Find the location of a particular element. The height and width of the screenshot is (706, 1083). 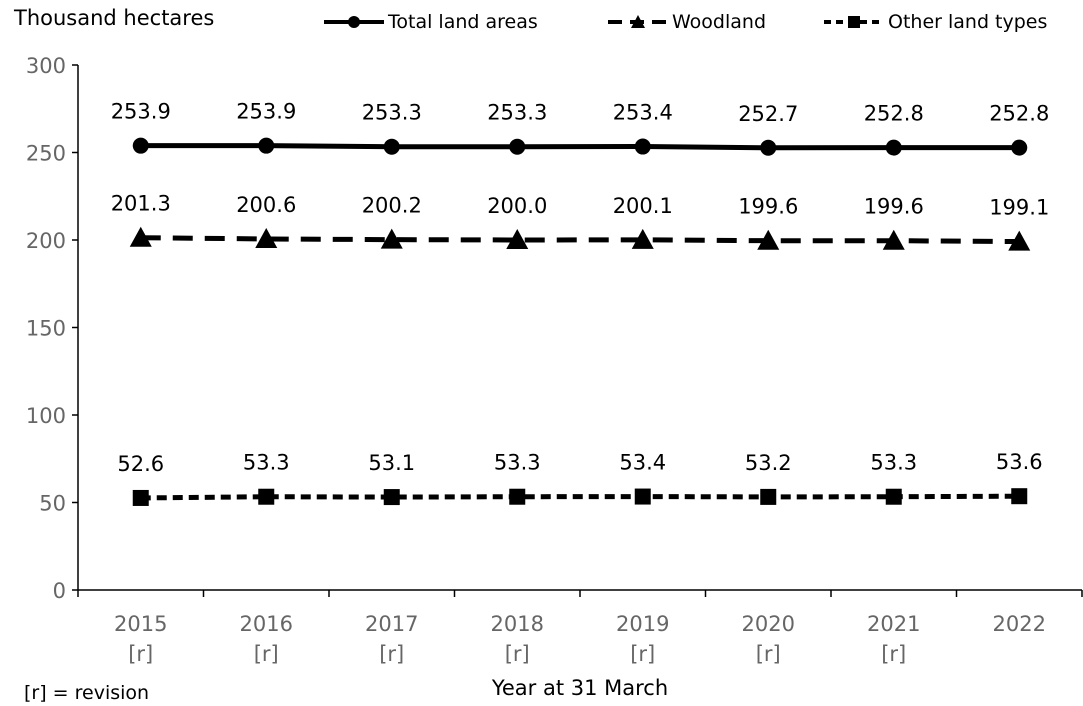

data-point-total-land-areas-2020 is located at coordinates (768, 147).